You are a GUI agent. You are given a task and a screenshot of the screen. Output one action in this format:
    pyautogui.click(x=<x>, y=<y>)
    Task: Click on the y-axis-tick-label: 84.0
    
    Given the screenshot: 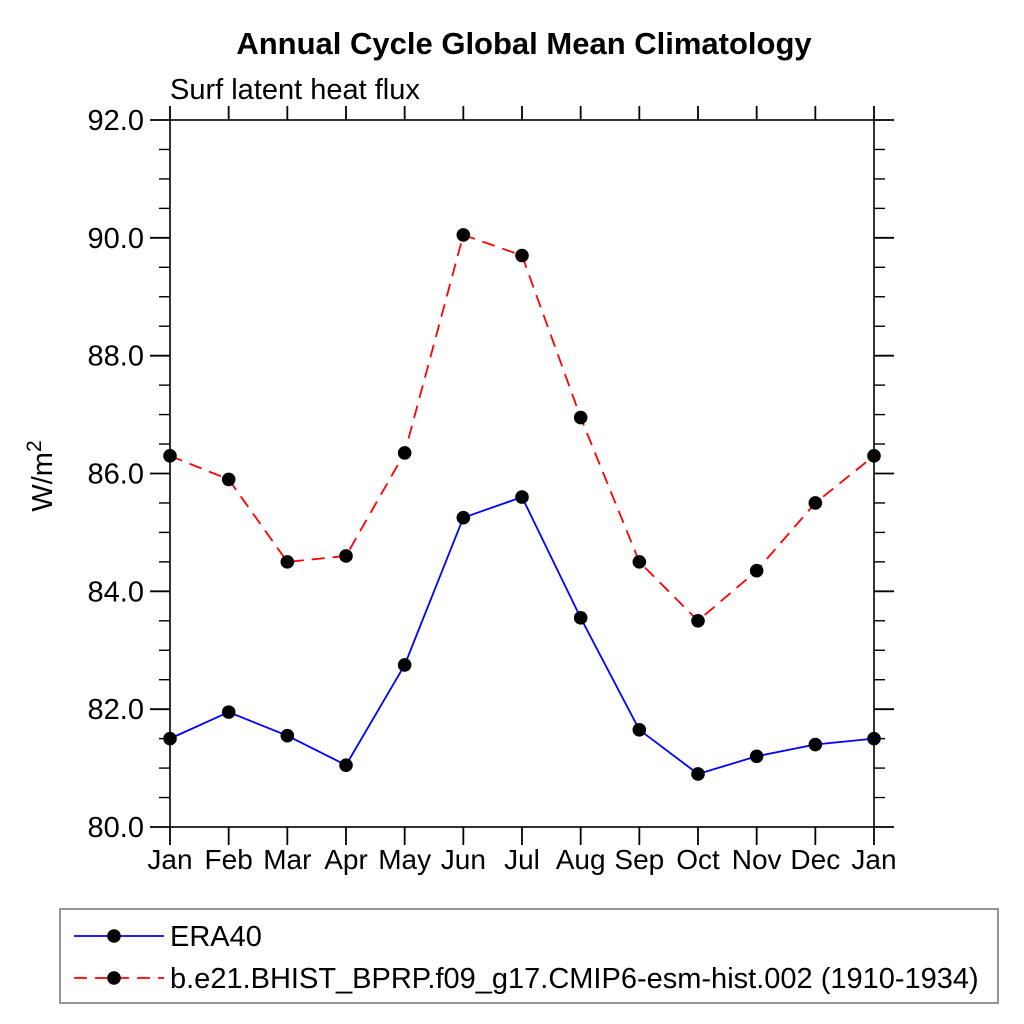 What is the action you would take?
    pyautogui.click(x=116, y=592)
    